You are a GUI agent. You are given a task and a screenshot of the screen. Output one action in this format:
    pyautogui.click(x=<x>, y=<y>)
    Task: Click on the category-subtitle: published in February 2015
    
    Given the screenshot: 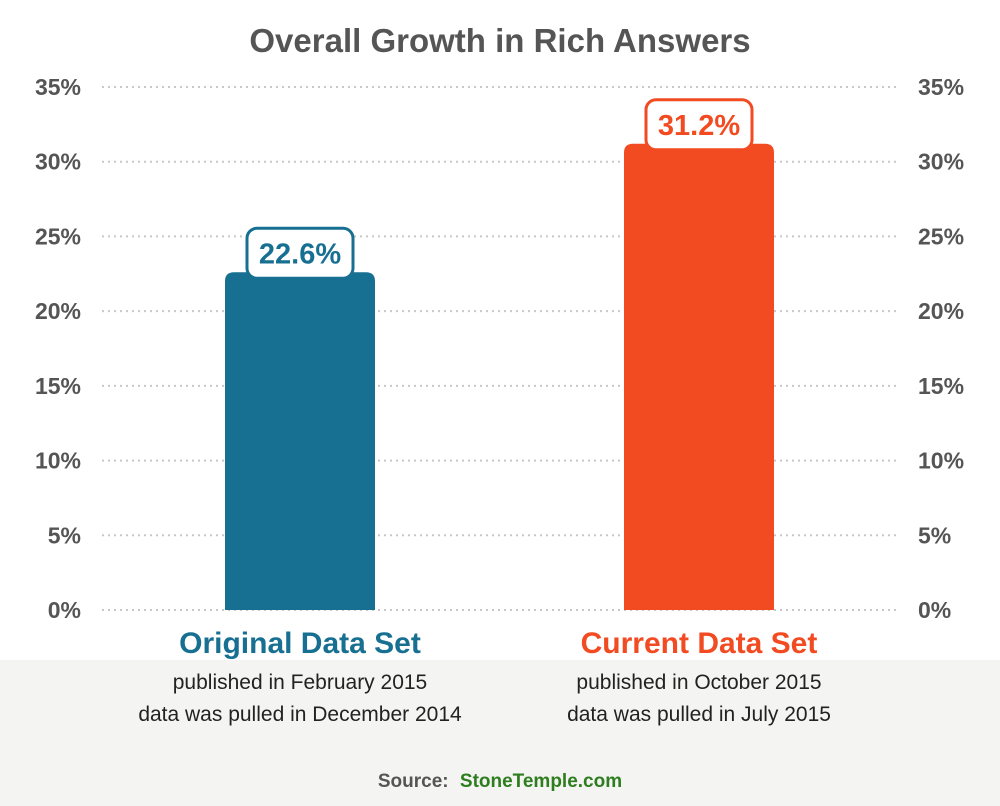 What is the action you would take?
    pyautogui.click(x=300, y=682)
    